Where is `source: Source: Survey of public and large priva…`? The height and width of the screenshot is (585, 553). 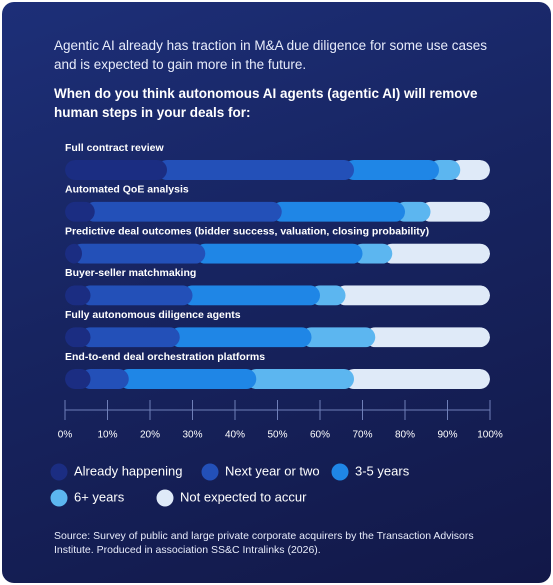
source: Source: Survey of public and large priva… is located at coordinates (264, 543).